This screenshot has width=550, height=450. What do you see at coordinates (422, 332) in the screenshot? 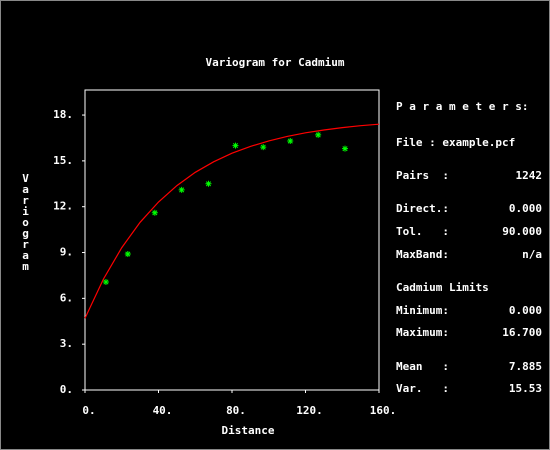
I see `panel-label: Maximum:` at bounding box center [422, 332].